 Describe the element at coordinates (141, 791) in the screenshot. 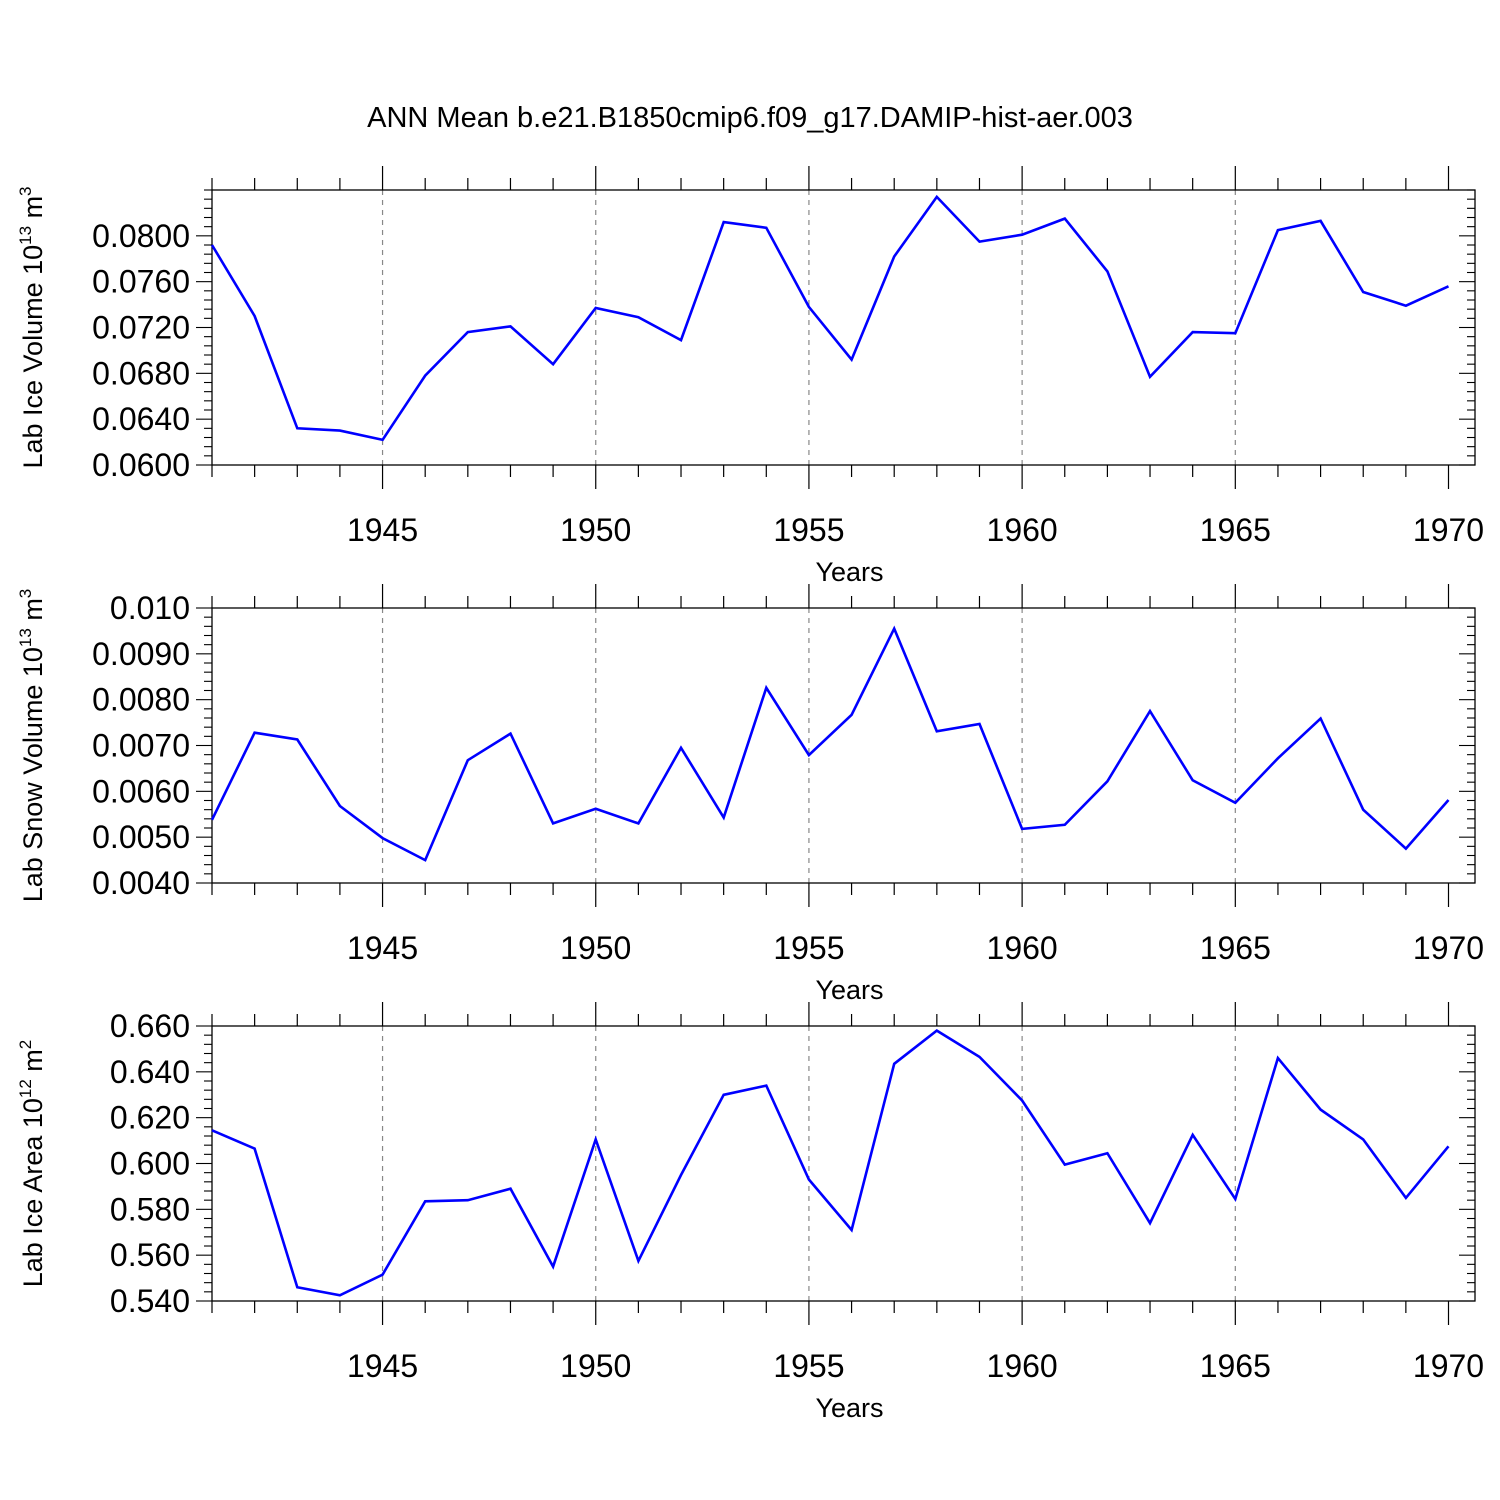

I see `y-tick-label: 0.0060` at that location.